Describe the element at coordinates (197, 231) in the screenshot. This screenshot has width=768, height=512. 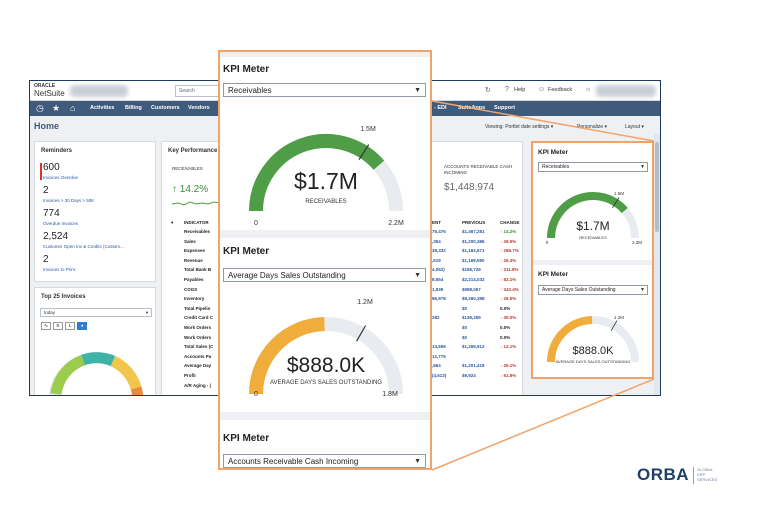
I see `kpi-indicator: Receivables` at that location.